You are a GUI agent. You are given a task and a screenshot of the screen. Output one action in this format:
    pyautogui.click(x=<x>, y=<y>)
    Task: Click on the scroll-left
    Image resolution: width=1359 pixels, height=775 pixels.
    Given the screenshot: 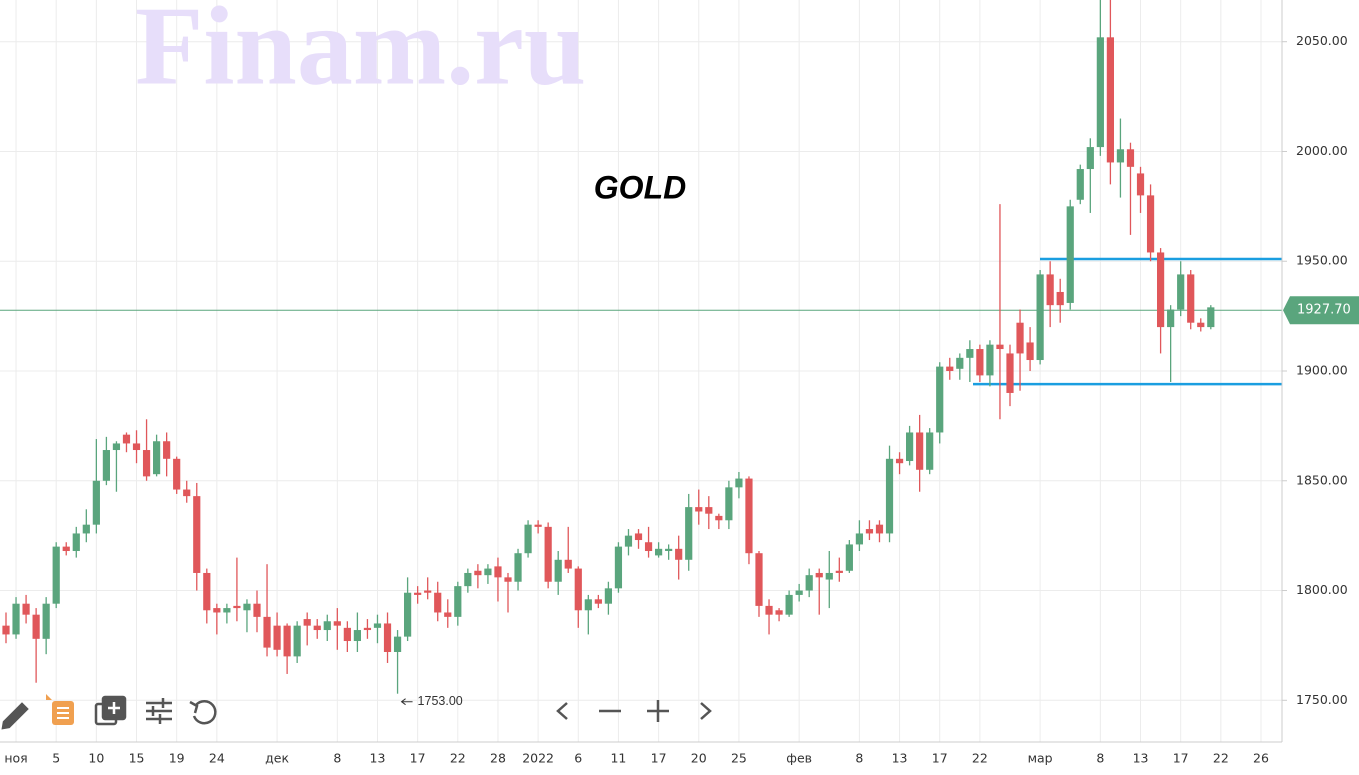 What is the action you would take?
    pyautogui.click(x=562, y=711)
    